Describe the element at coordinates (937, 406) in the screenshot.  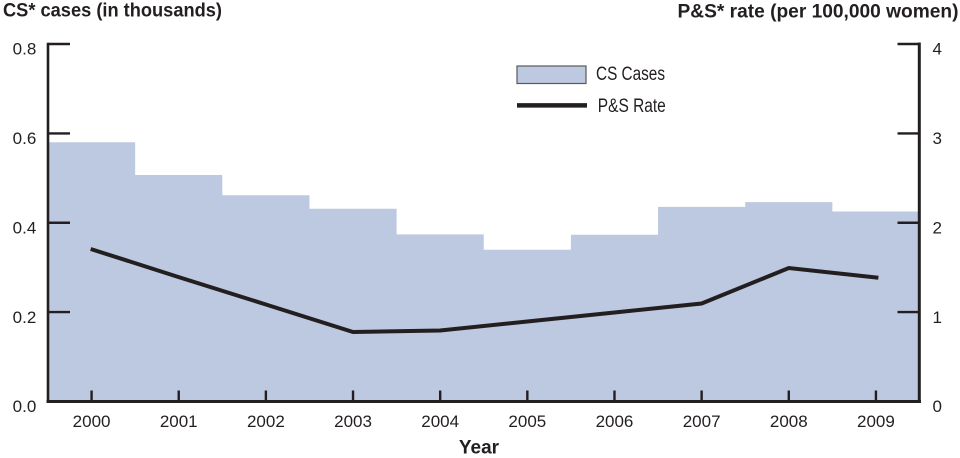
I see `svg-text: 0` at that location.